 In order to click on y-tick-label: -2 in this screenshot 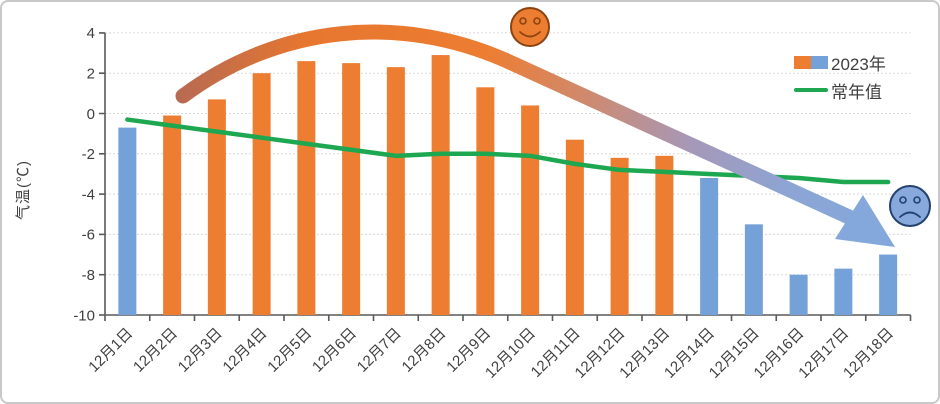, I will do `click(88, 154)`.